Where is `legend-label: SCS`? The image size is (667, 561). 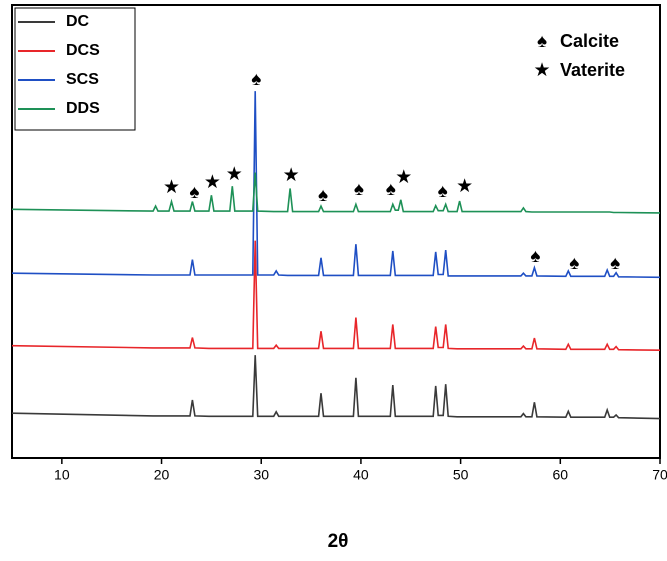
legend-label: SCS is located at coordinates (82, 79).